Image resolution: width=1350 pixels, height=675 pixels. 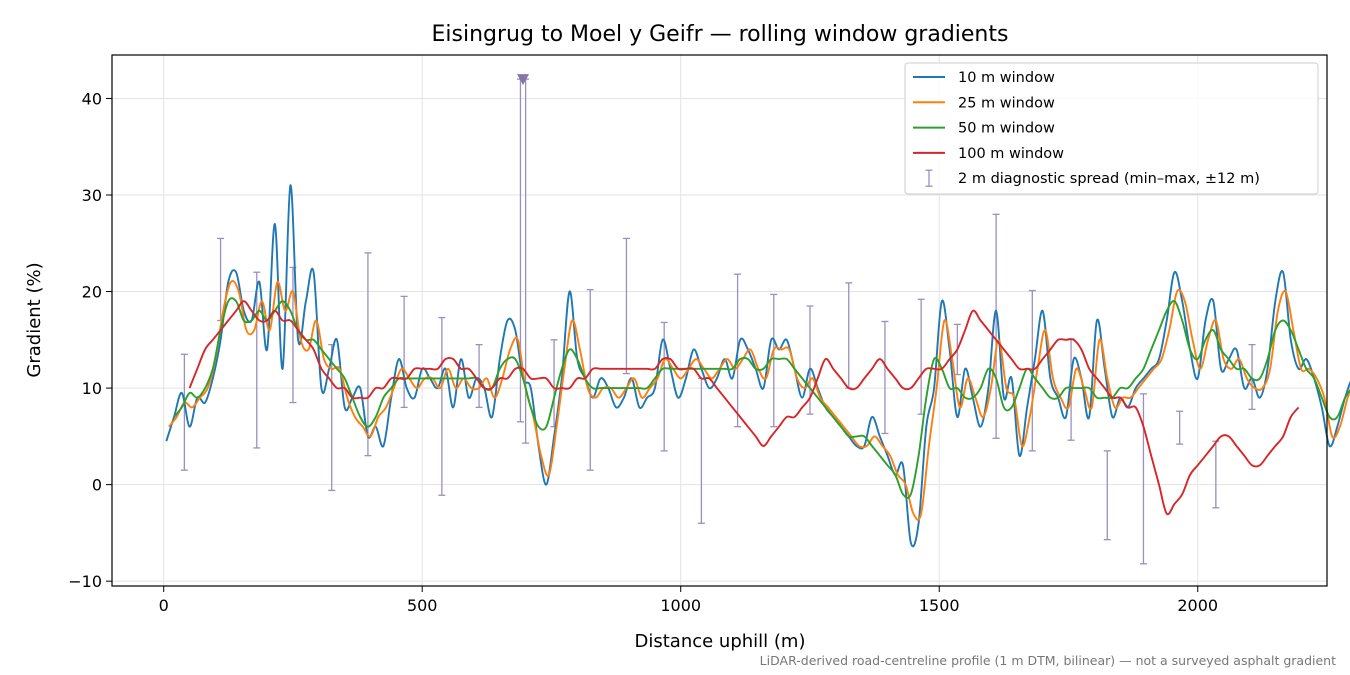 I want to click on legend-label: 10 m window, so click(x=1006, y=78).